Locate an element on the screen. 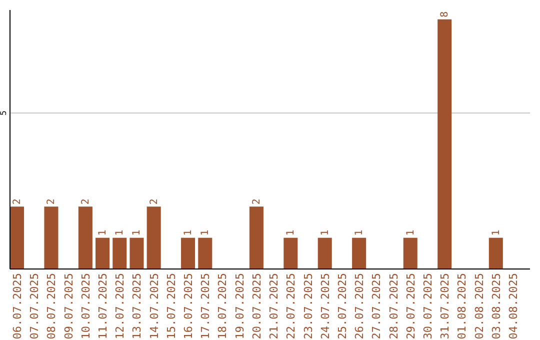 This screenshot has width=540, height=340. x-tick-label: 31.07.2025 is located at coordinates (445, 306).